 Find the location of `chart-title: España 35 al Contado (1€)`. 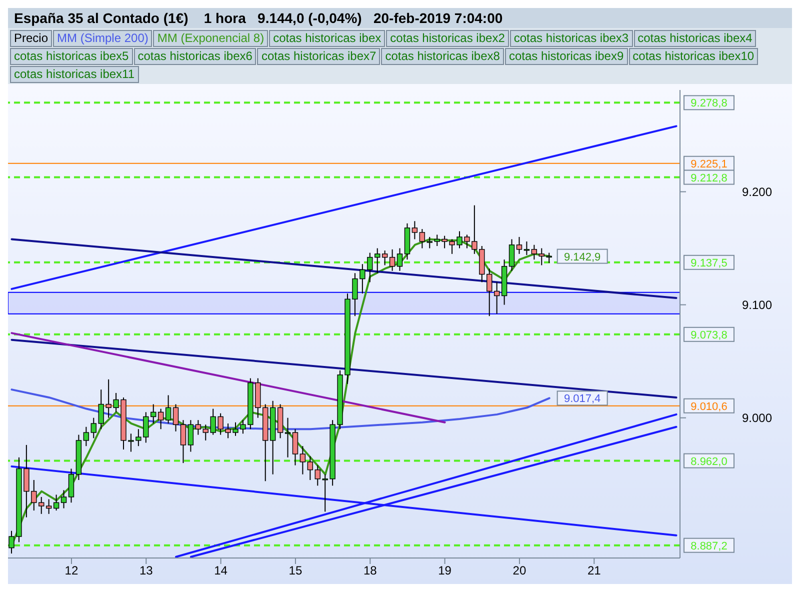

chart-title: España 35 al Contado (1€) is located at coordinates (101, 18).